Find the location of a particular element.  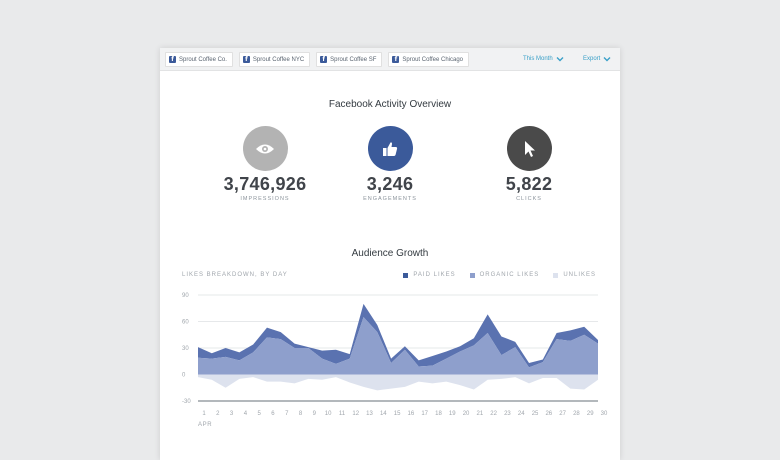

x-tick-label: 2 is located at coordinates (218, 414).